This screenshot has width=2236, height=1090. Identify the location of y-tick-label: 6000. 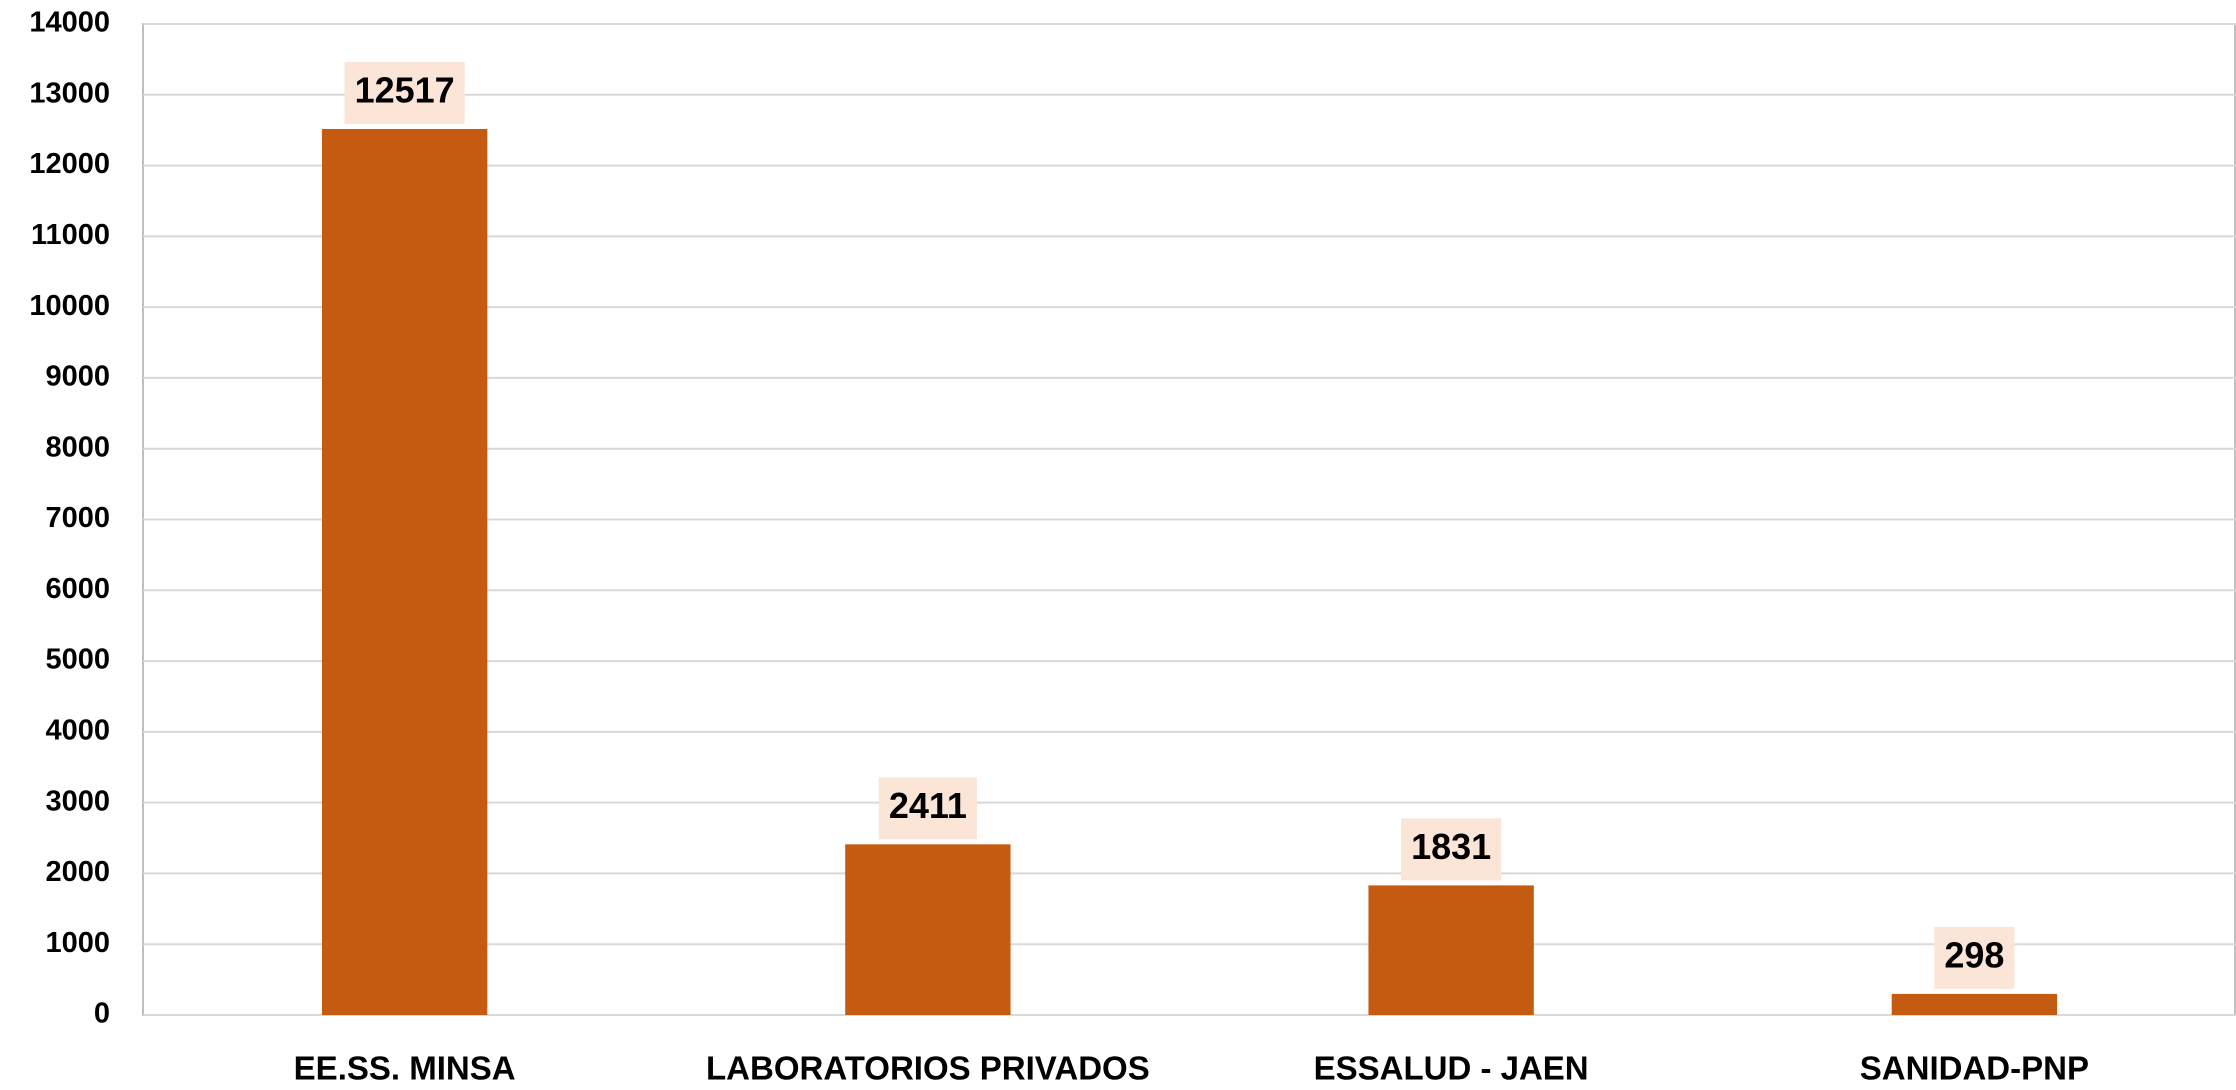
(77, 589).